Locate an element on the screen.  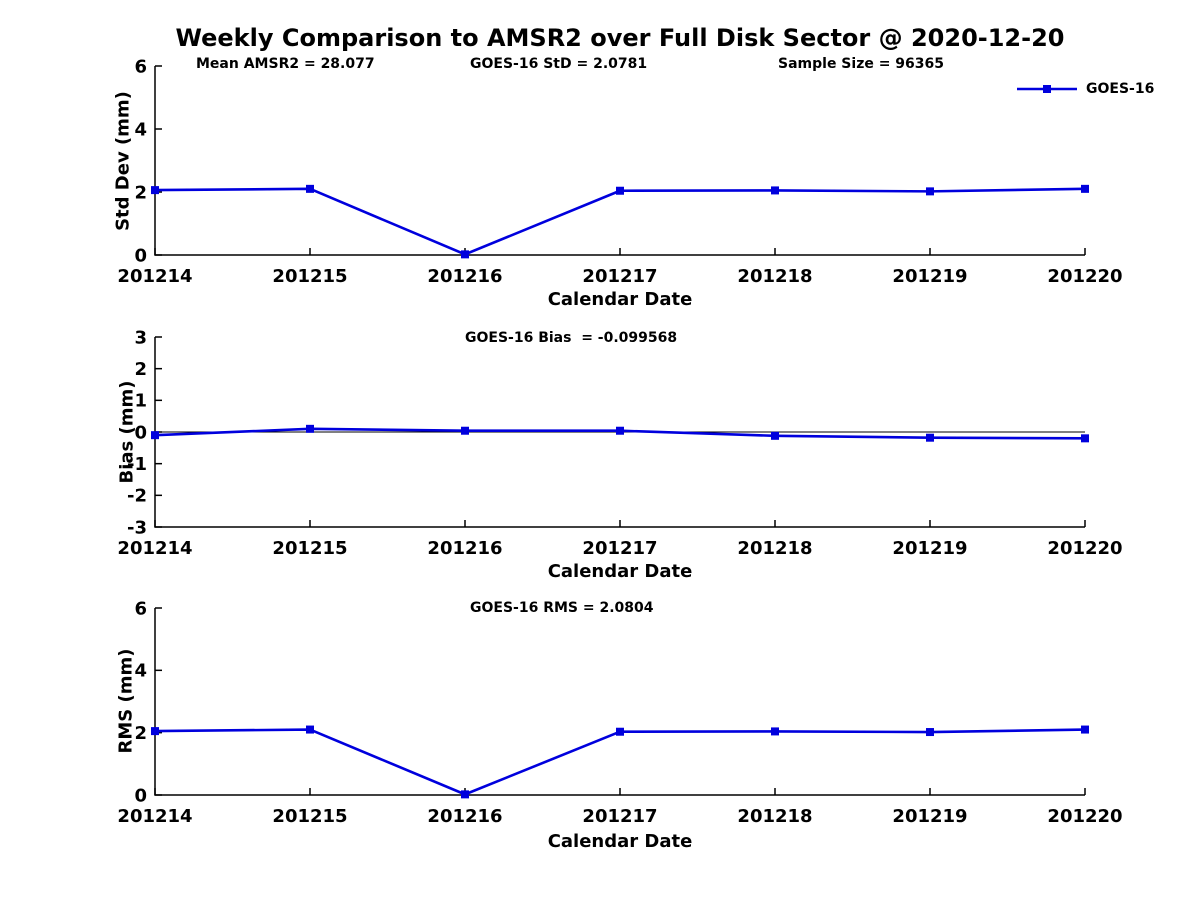
annotation-sample-size: Sample Size = 96365 is located at coordinates (861, 64).